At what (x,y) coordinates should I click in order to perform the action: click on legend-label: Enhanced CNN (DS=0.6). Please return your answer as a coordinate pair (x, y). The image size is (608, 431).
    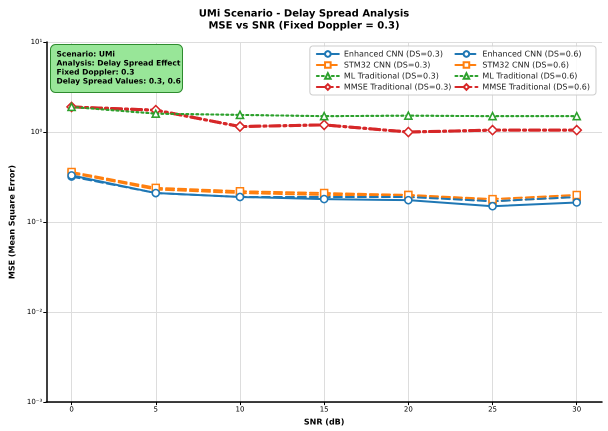
    Looking at the image, I should click on (532, 54).